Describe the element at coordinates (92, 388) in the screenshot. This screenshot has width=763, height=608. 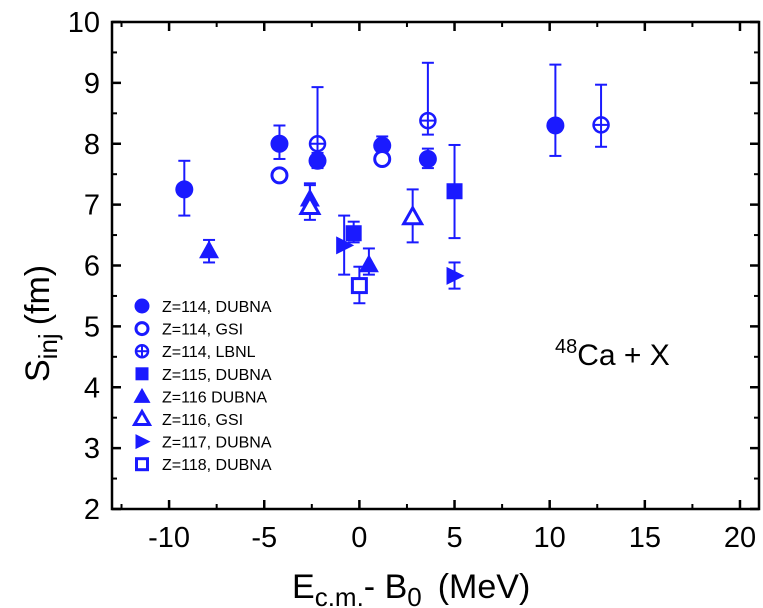
I see `y-tick-label: 4` at that location.